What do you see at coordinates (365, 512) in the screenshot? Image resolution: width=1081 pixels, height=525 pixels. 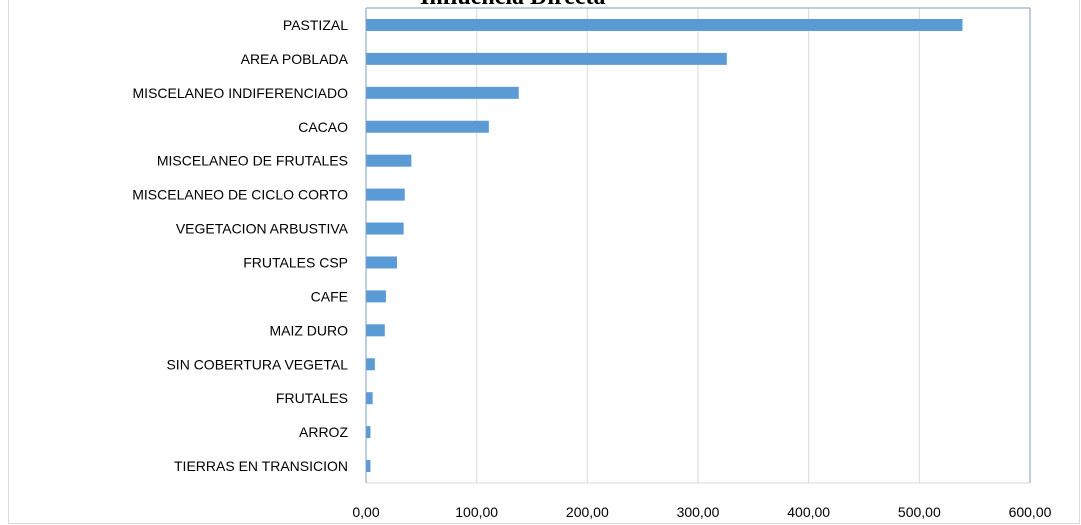 I see `x-tick-label: 0,00` at bounding box center [365, 512].